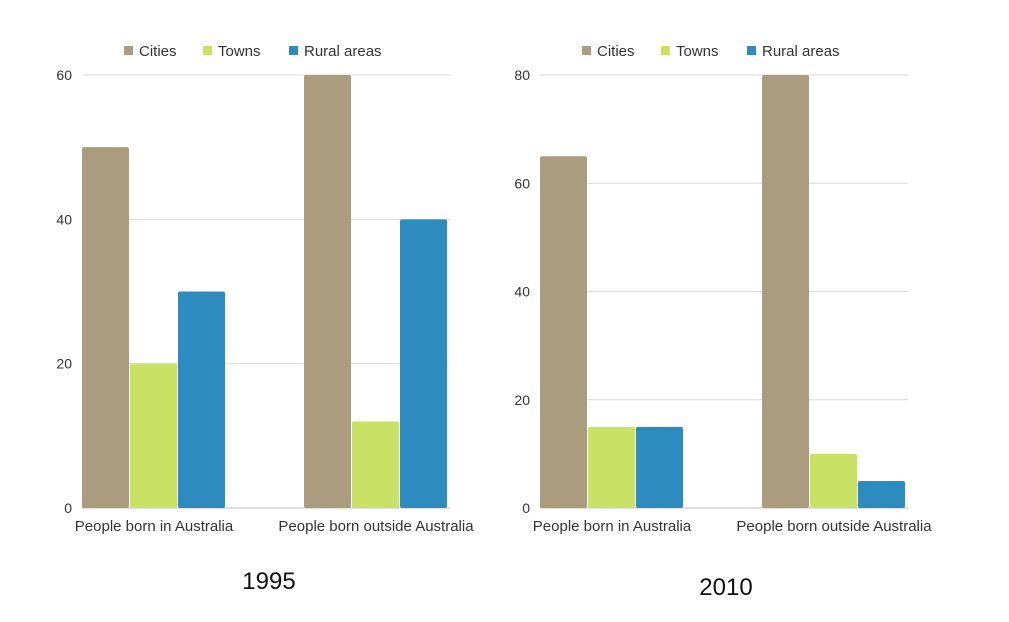  What do you see at coordinates (522, 75) in the screenshot?
I see `y-tick-label: 80` at bounding box center [522, 75].